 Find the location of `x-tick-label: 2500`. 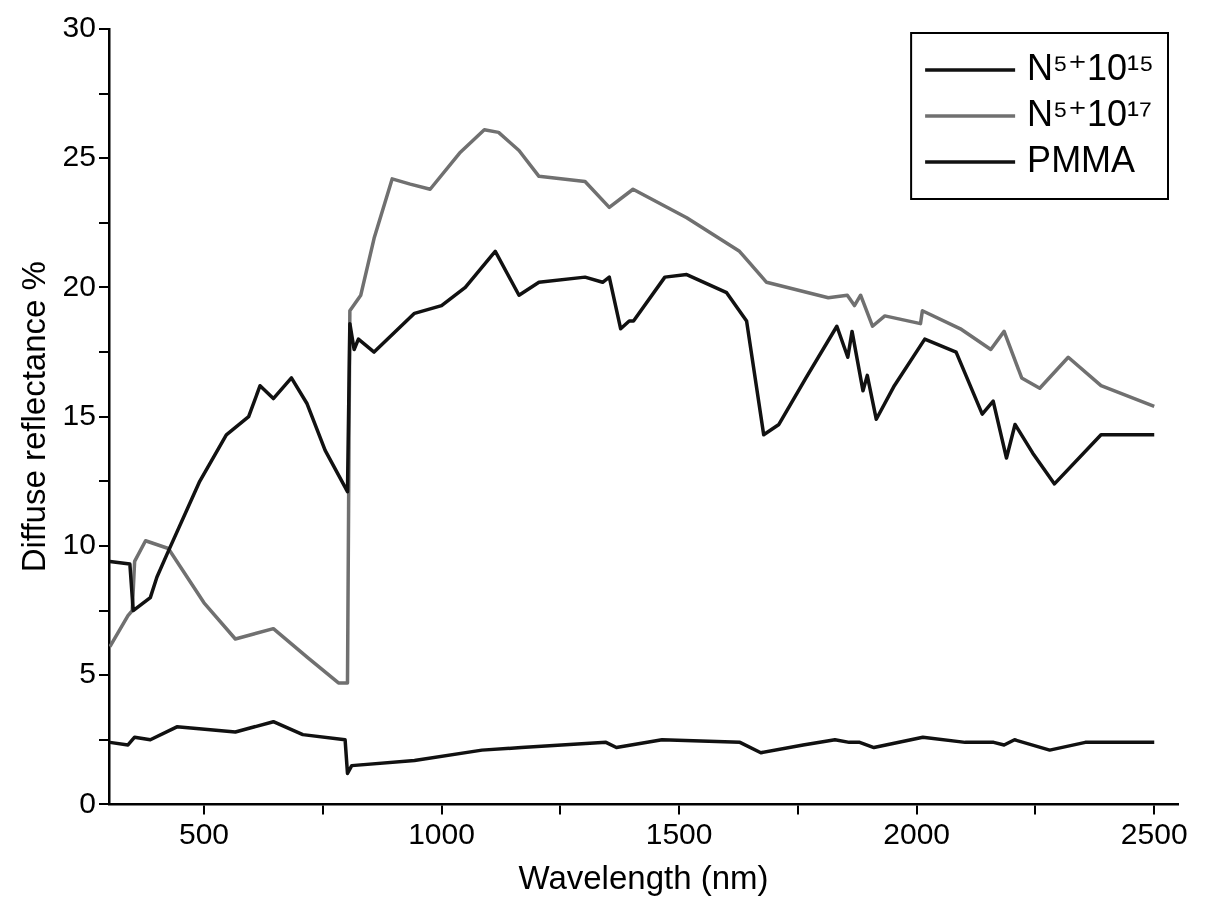

x-tick-label: 2500 is located at coordinates (1154, 833).